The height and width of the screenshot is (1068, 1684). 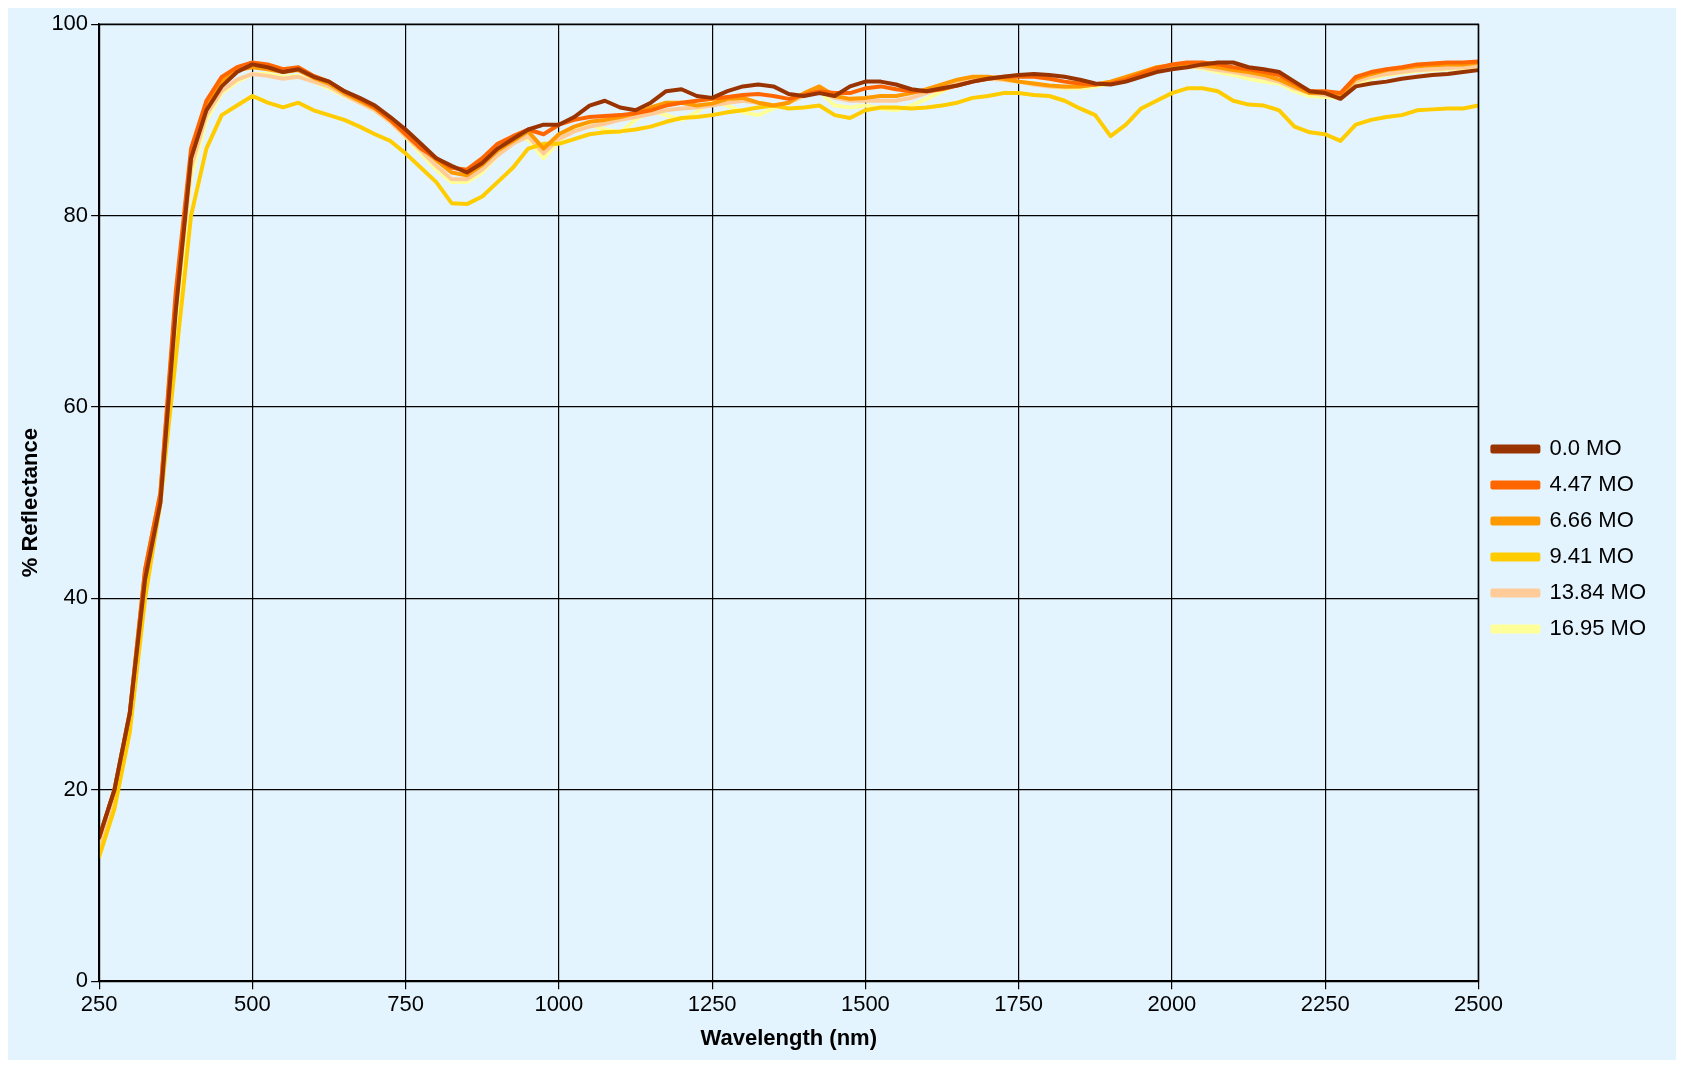 What do you see at coordinates (76, 788) in the screenshot?
I see `y-tick-label: 20` at bounding box center [76, 788].